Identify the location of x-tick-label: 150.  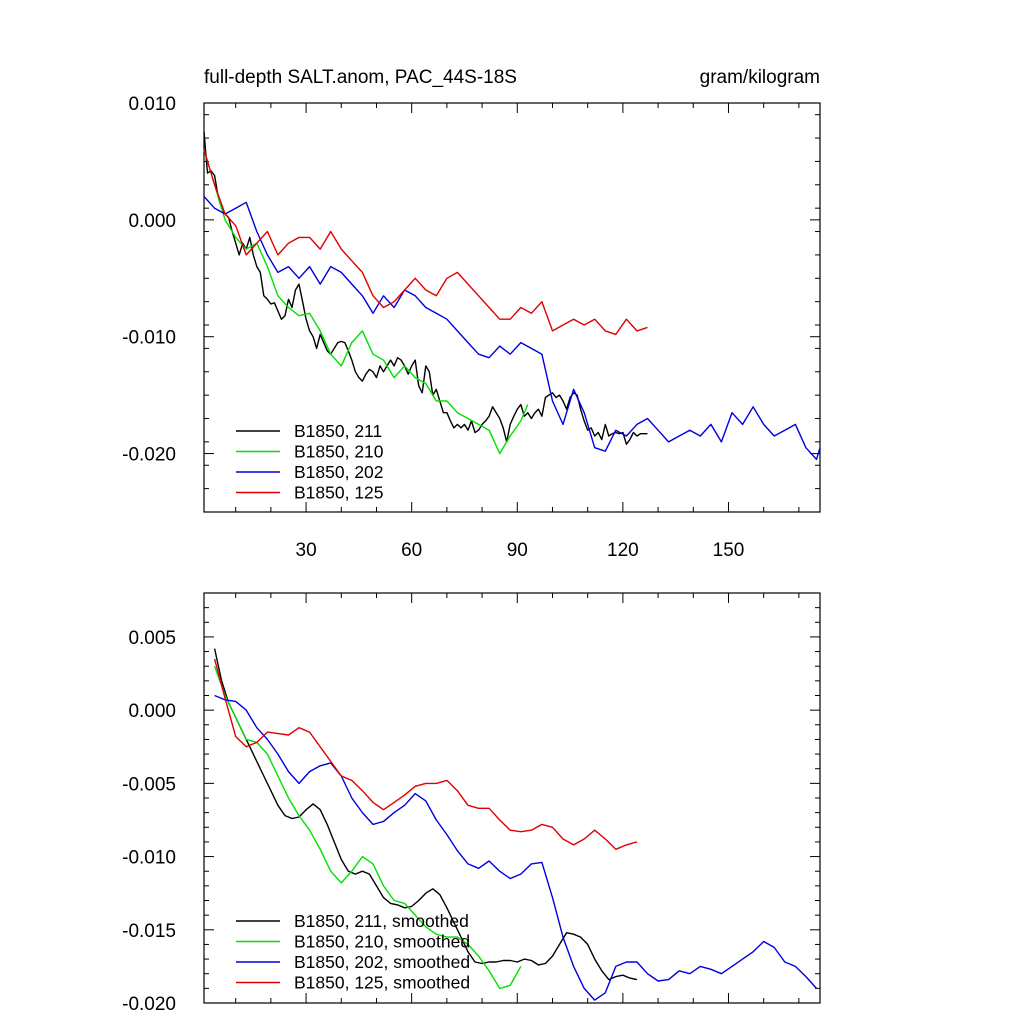
(729, 550).